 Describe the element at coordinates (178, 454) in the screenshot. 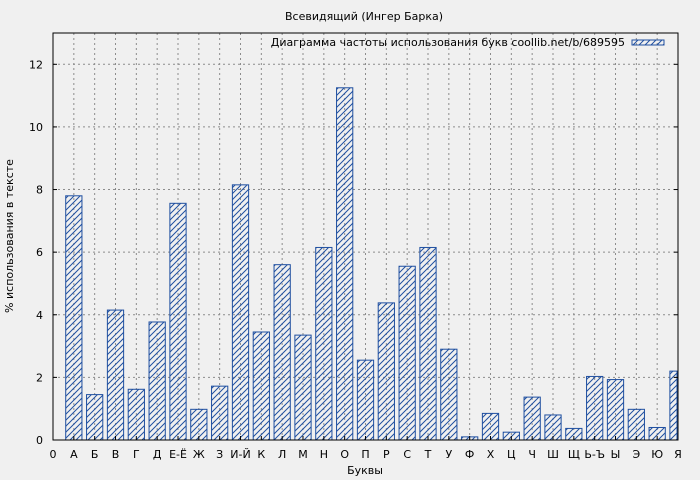

I see `x-tick-label: Е-Ё` at that location.